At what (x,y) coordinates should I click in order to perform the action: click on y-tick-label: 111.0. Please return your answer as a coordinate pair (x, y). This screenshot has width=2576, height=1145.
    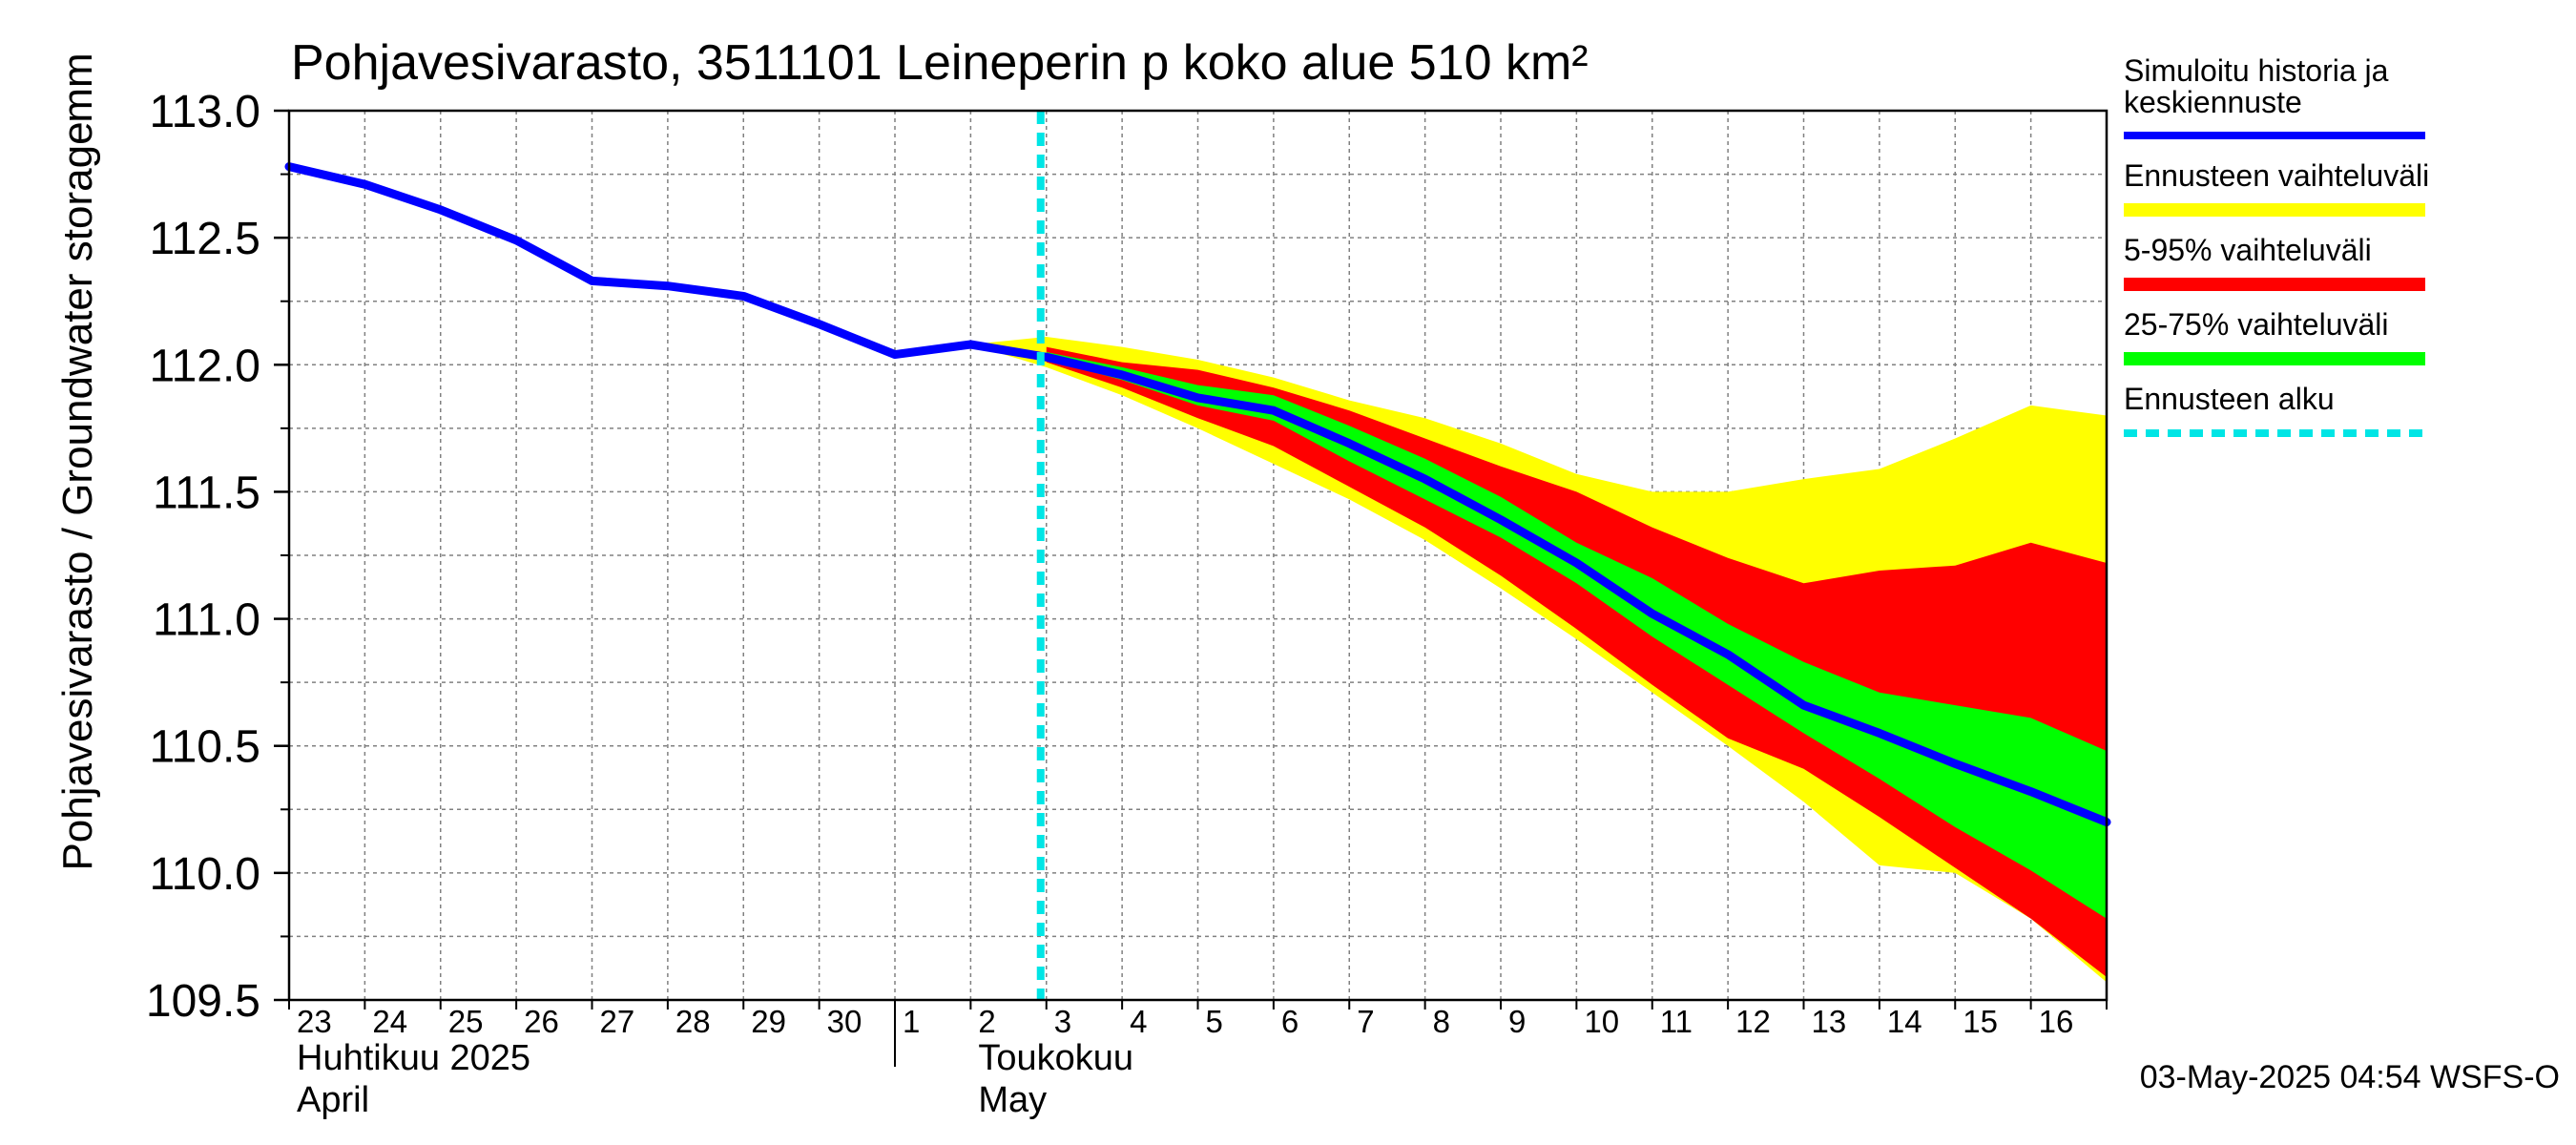
    Looking at the image, I should click on (206, 620).